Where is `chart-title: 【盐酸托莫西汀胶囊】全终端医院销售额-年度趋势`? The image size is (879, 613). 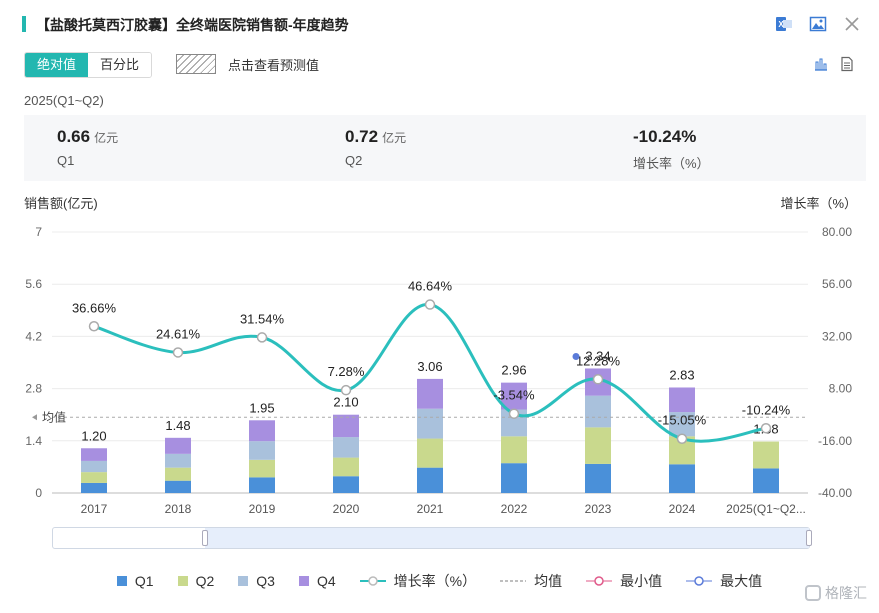 chart-title: 【盐酸托莫西汀胶囊】全终端医院销售额-年度趋势 is located at coordinates (192, 25).